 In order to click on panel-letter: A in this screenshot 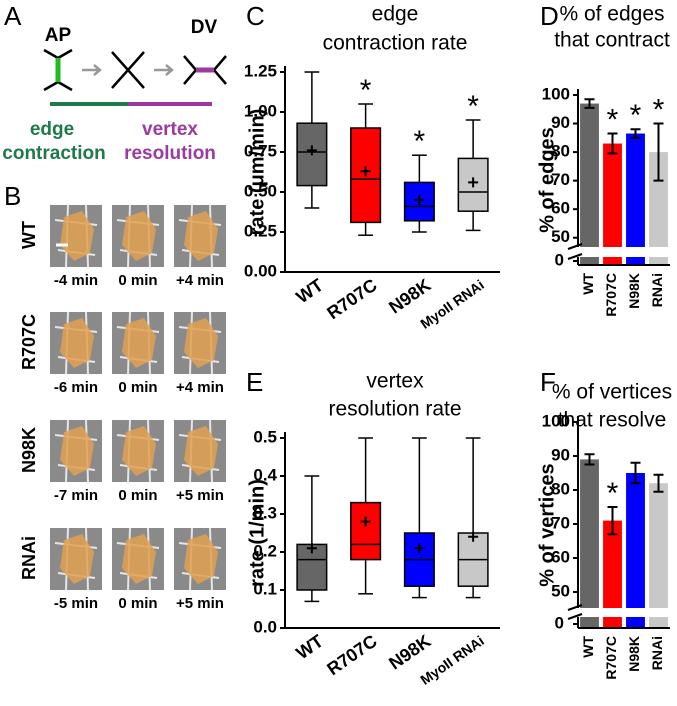, I will do `click(13, 16)`.